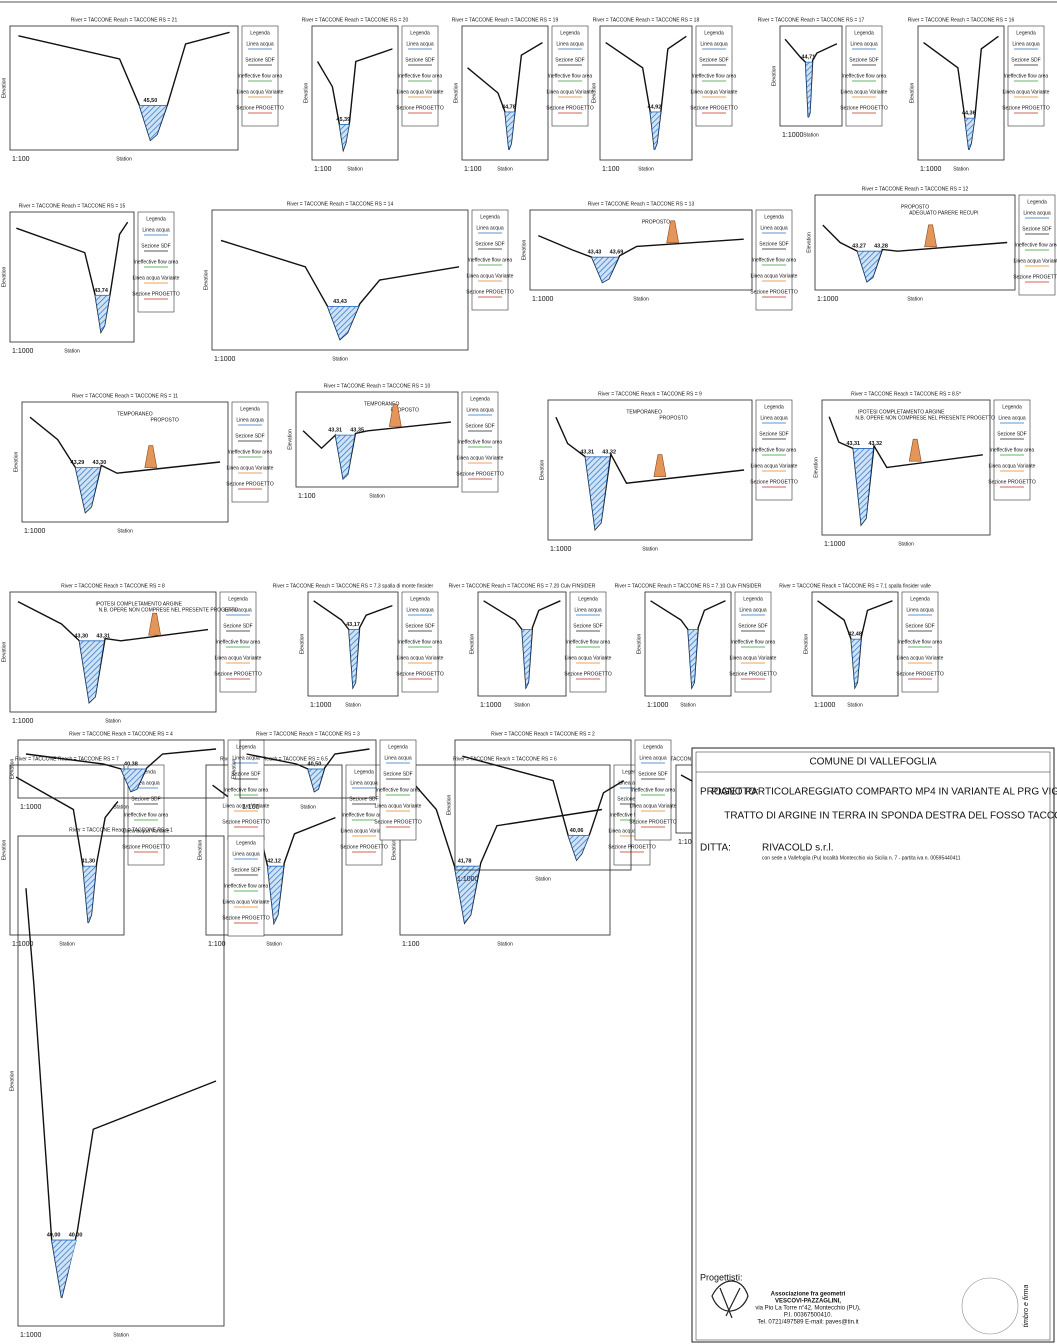 The image size is (1057, 1344). Describe the element at coordinates (1026, 1306) in the screenshot. I see `stamp-label: timbro e firma` at that location.